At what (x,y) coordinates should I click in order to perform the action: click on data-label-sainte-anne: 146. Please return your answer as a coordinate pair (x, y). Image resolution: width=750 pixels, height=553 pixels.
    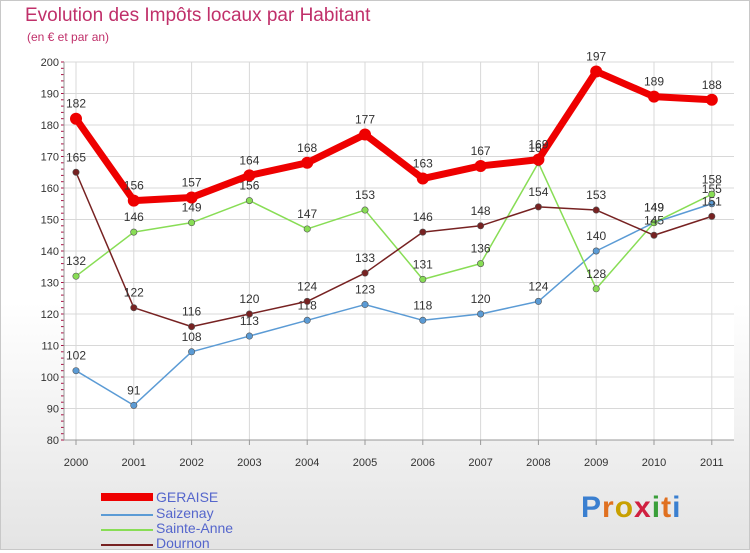
    Looking at the image, I should click on (134, 217).